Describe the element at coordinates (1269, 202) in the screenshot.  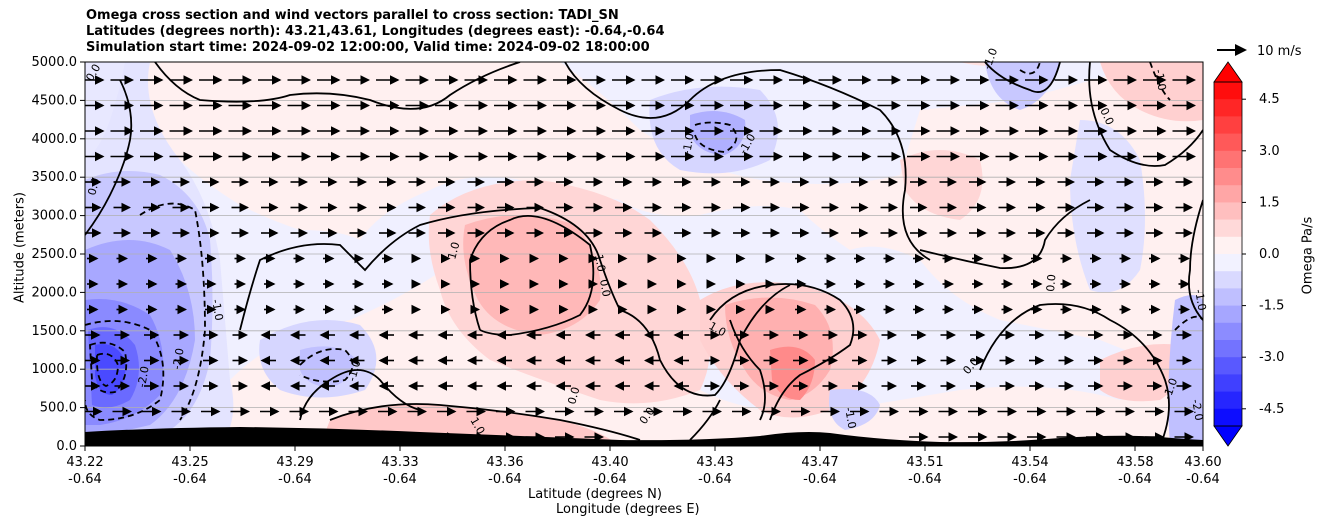
I see `colorbar-tick-label: 1.5` at that location.